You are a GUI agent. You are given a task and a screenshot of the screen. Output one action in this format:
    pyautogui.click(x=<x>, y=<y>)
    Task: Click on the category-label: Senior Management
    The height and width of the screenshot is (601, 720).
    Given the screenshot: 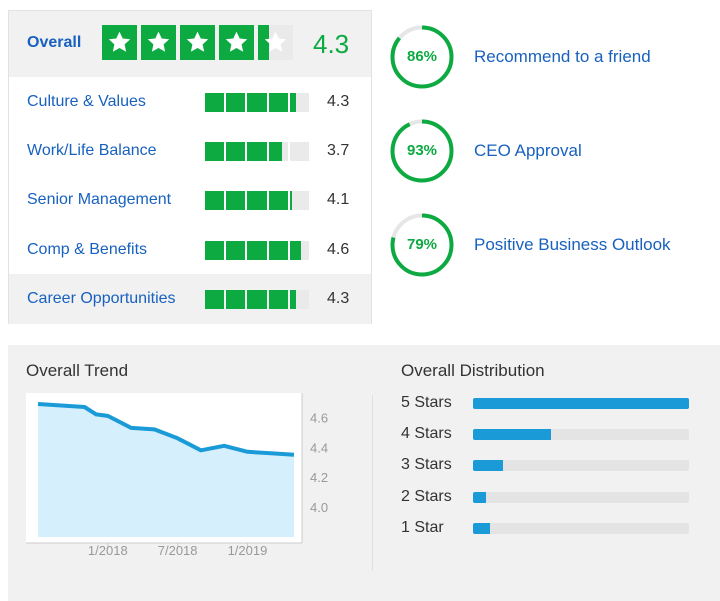 What is the action you would take?
    pyautogui.click(x=99, y=199)
    